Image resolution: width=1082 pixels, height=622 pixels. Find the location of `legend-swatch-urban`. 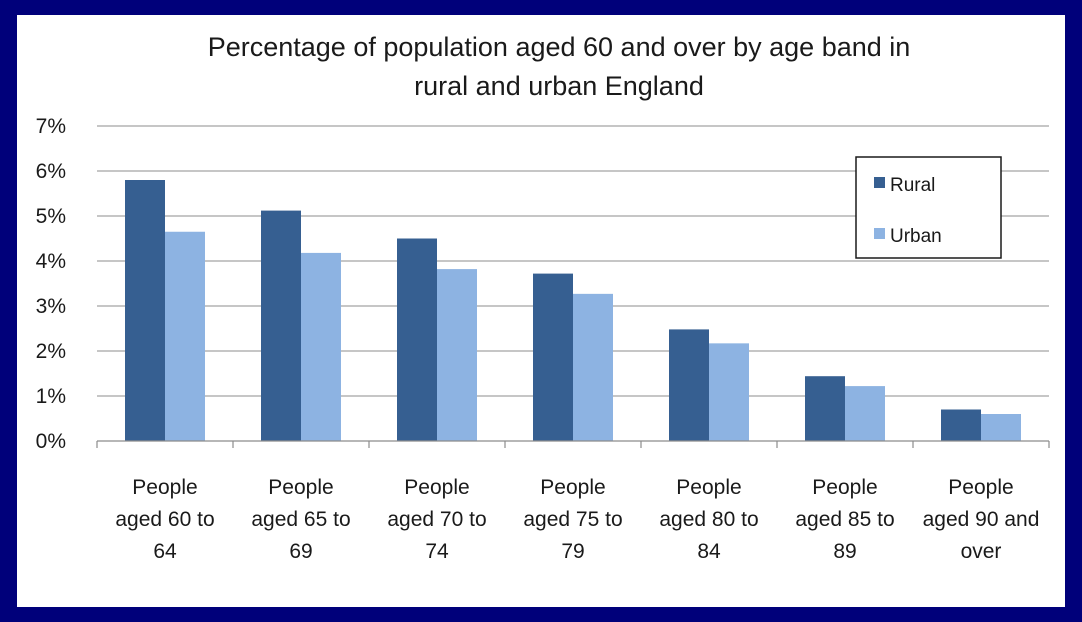

legend-swatch-urban is located at coordinates (879, 233).